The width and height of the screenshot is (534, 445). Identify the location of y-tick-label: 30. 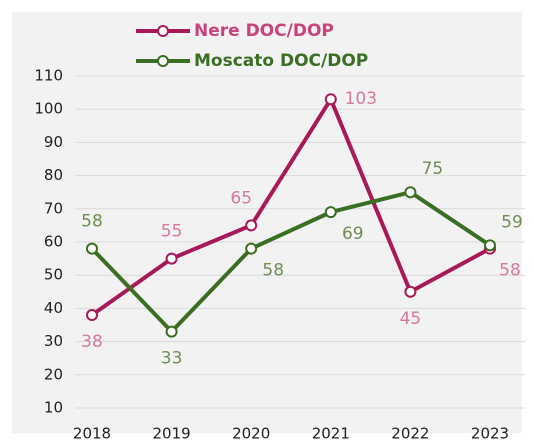
(53, 341).